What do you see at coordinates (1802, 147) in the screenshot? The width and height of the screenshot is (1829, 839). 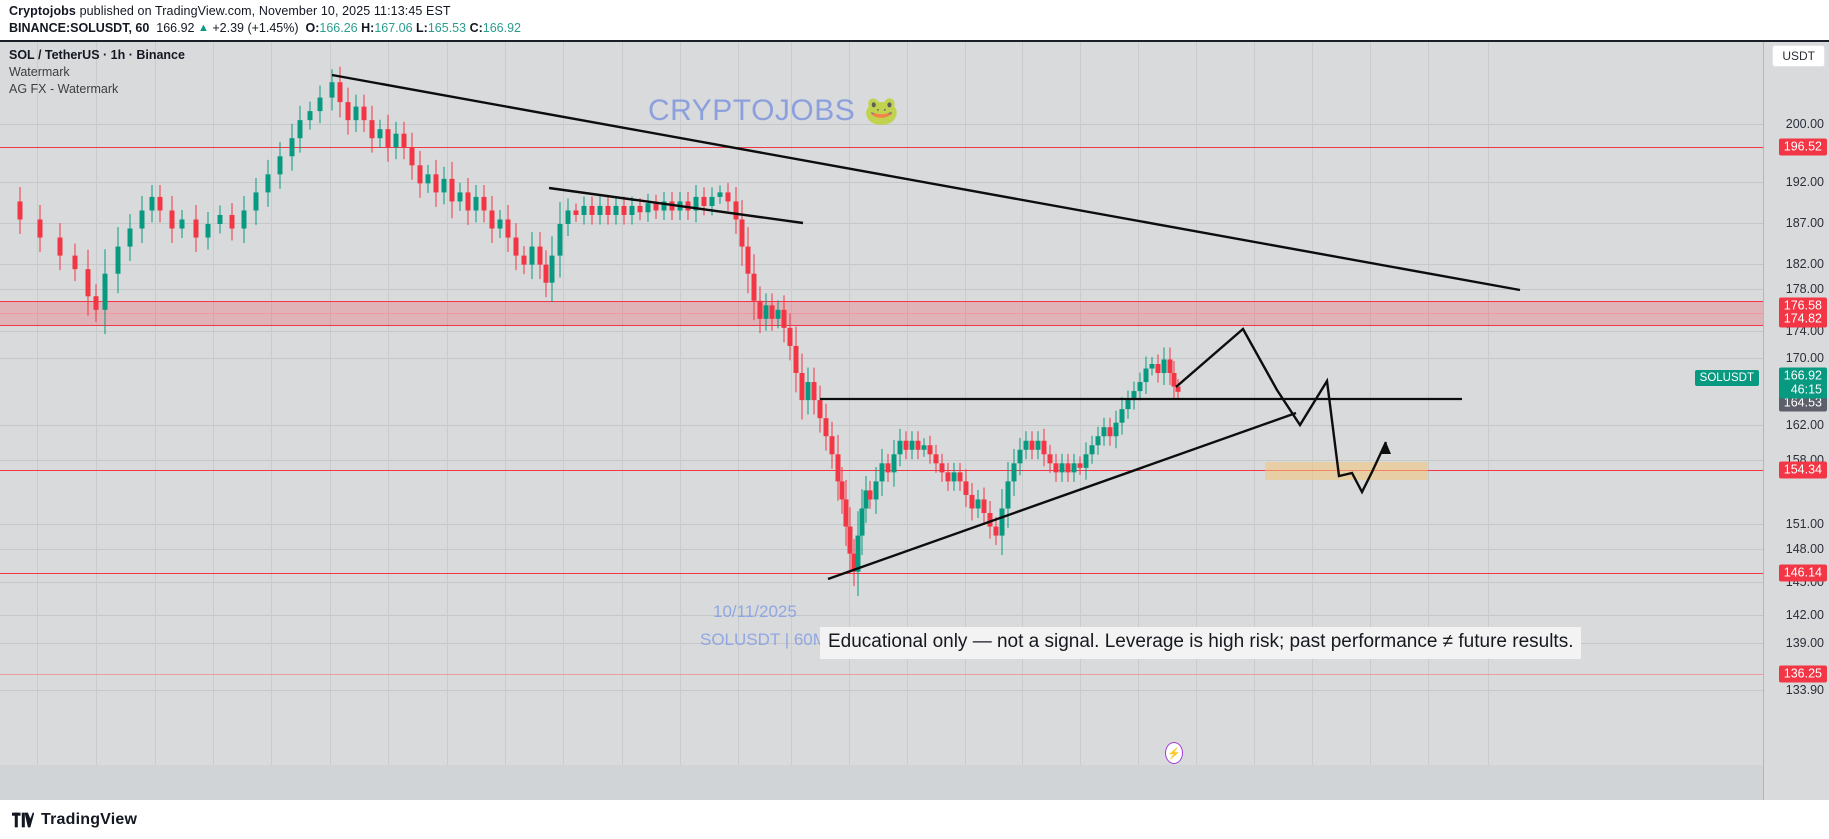 I see `price-level-badge: 196.52` at bounding box center [1802, 147].